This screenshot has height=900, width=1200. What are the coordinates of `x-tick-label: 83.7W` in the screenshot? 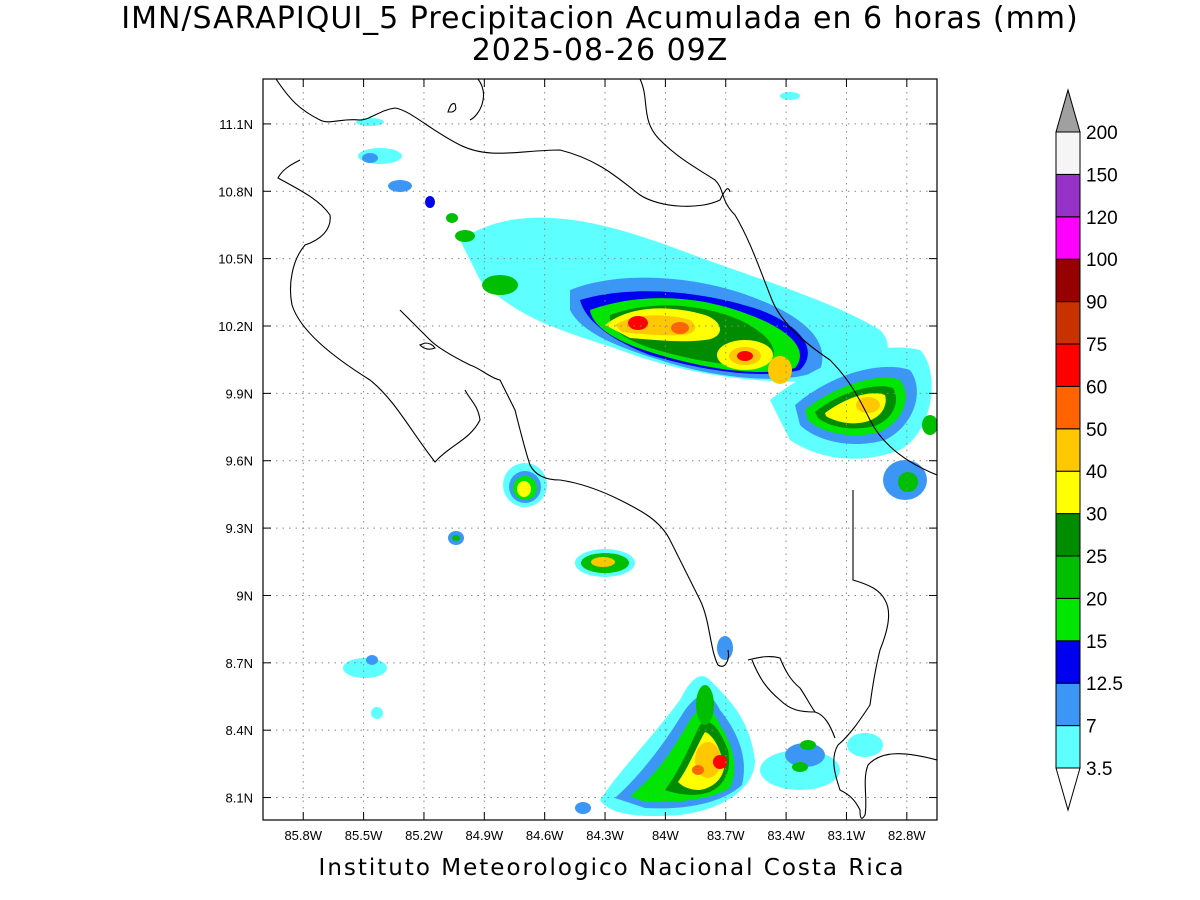 It's located at (726, 835).